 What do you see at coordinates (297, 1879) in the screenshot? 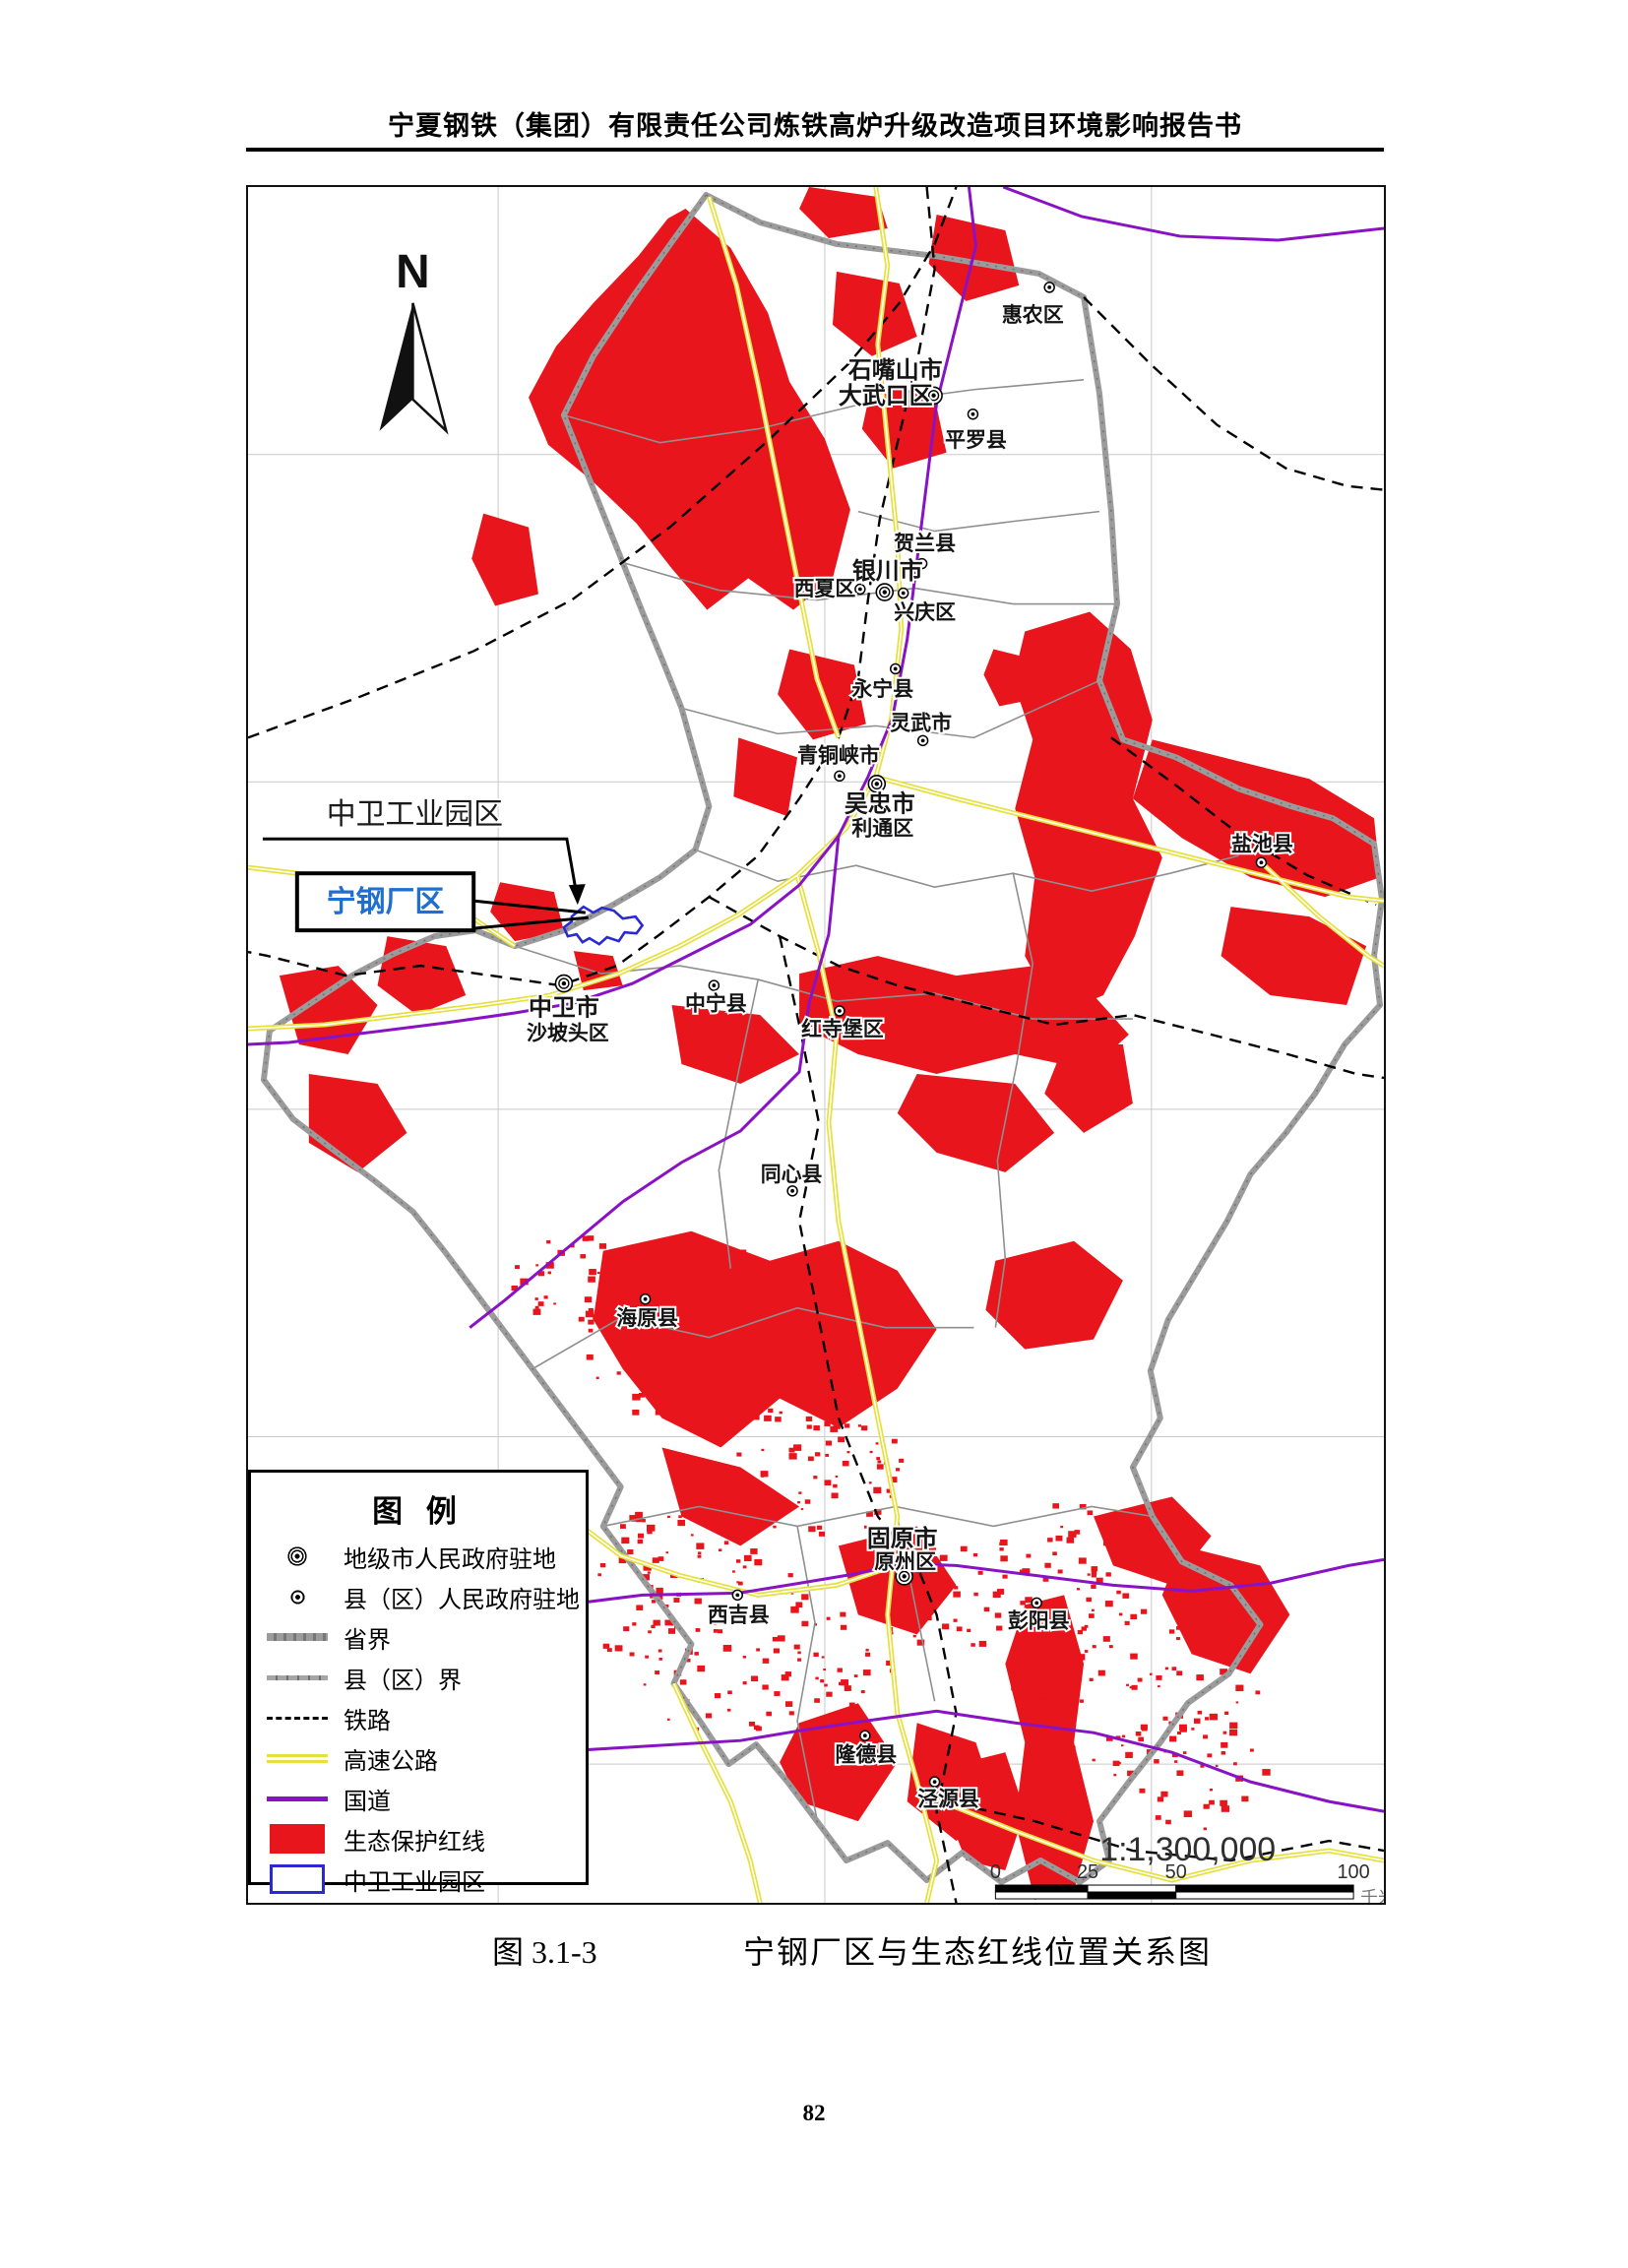
I see `industrial-park-icon` at bounding box center [297, 1879].